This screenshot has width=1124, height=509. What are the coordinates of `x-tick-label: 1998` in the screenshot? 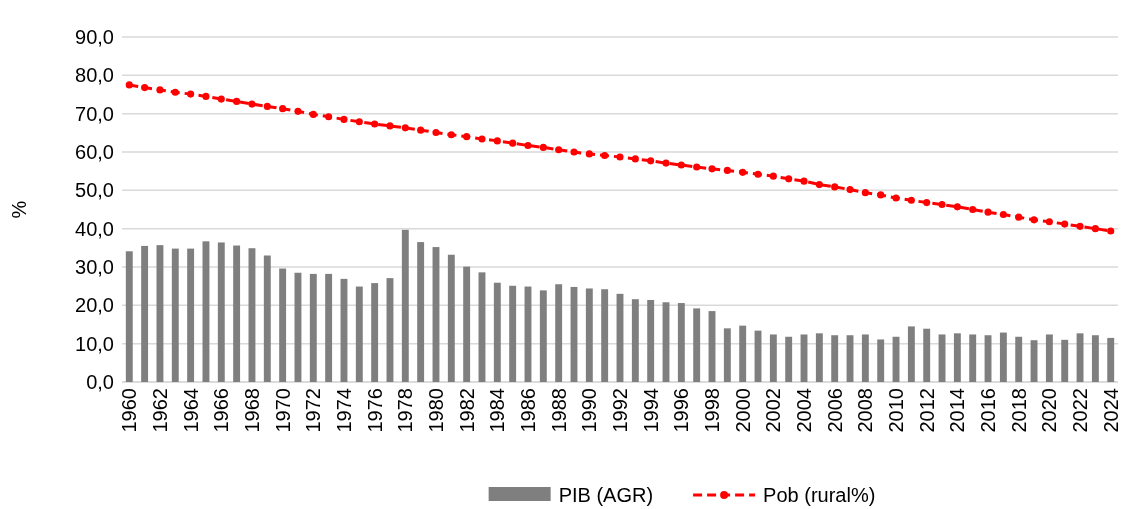 It's located at (712, 410).